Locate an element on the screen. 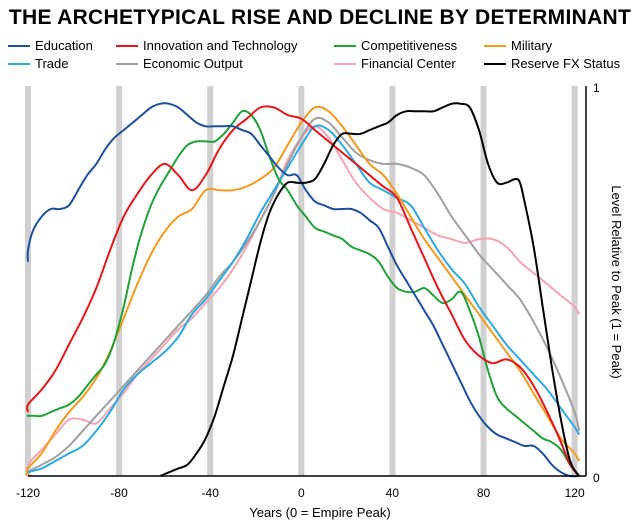  x-tick-label: -120 is located at coordinates (28, 493).